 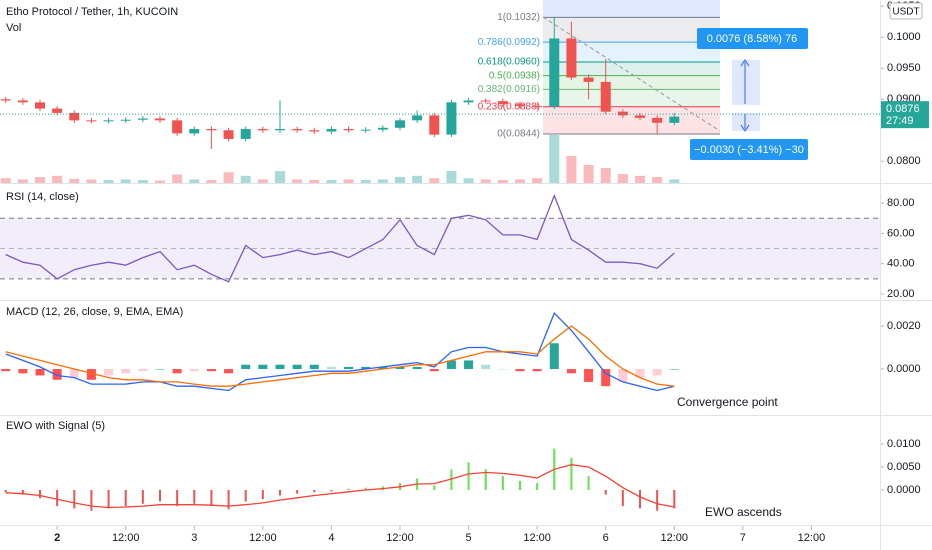 What do you see at coordinates (514, 75) in the screenshot?
I see `fib-label: 0.5(0.0938)` at bounding box center [514, 75].